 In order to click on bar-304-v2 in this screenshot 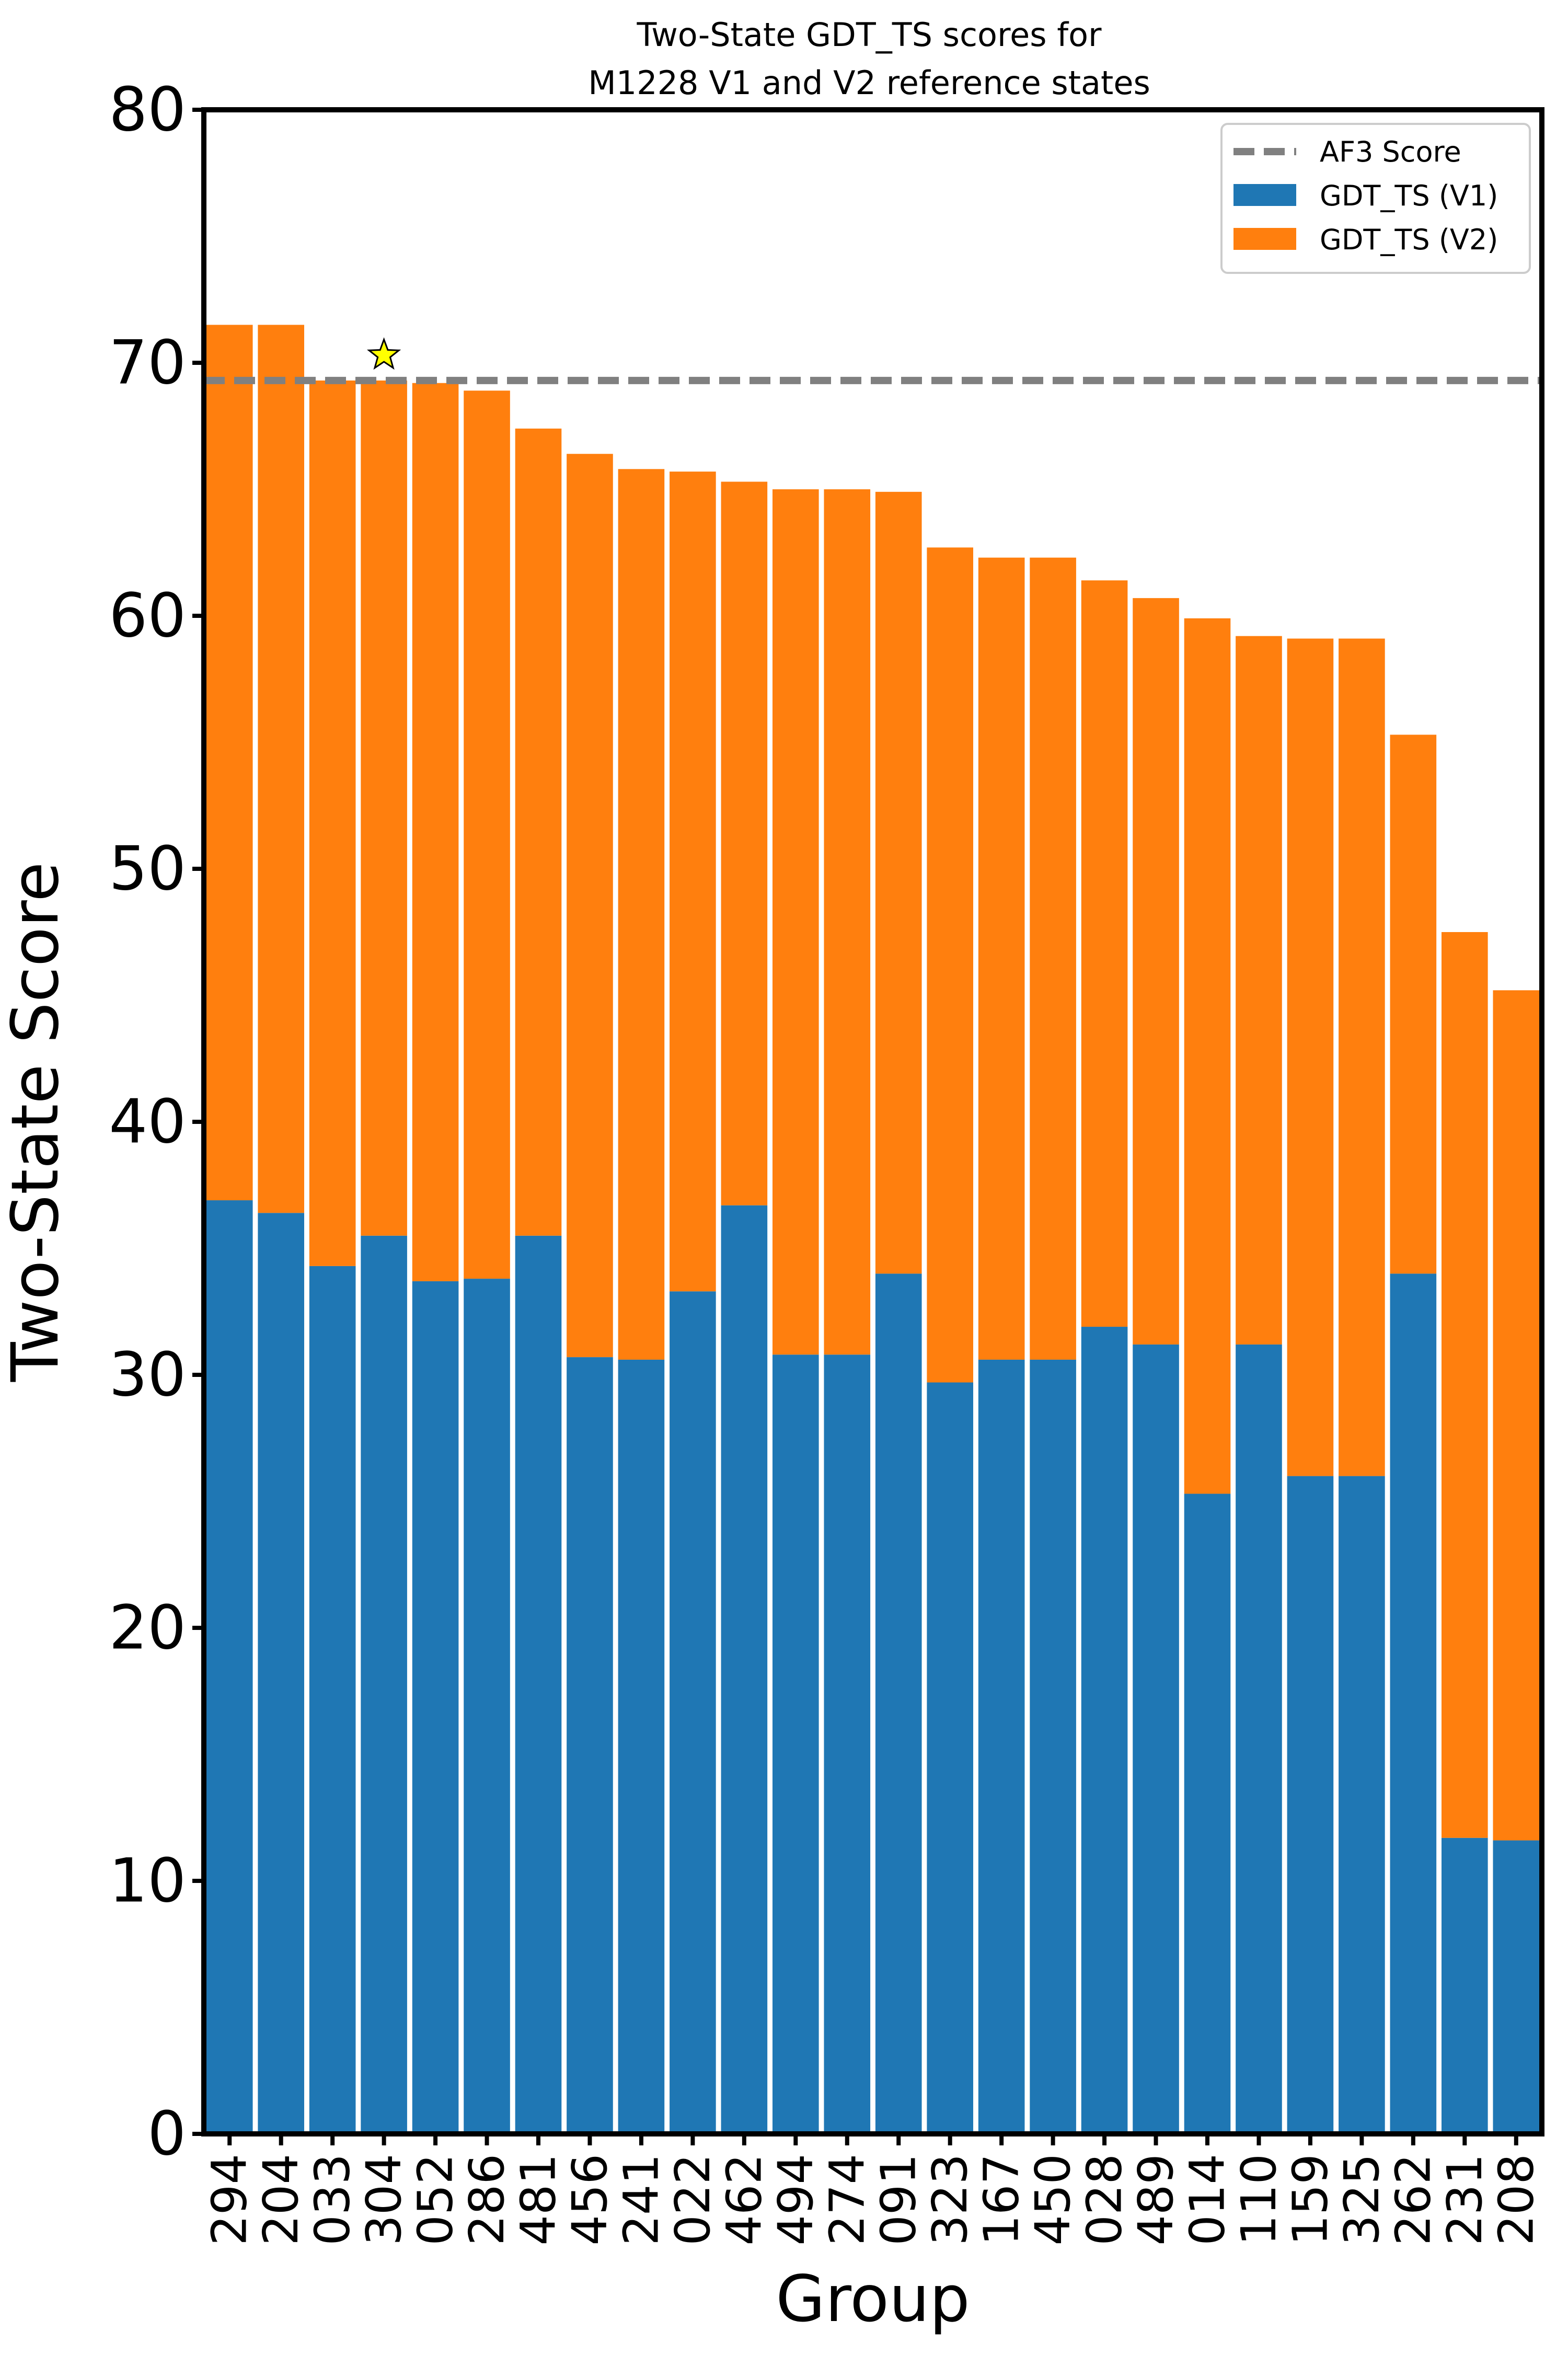, I will do `click(384, 808)`.